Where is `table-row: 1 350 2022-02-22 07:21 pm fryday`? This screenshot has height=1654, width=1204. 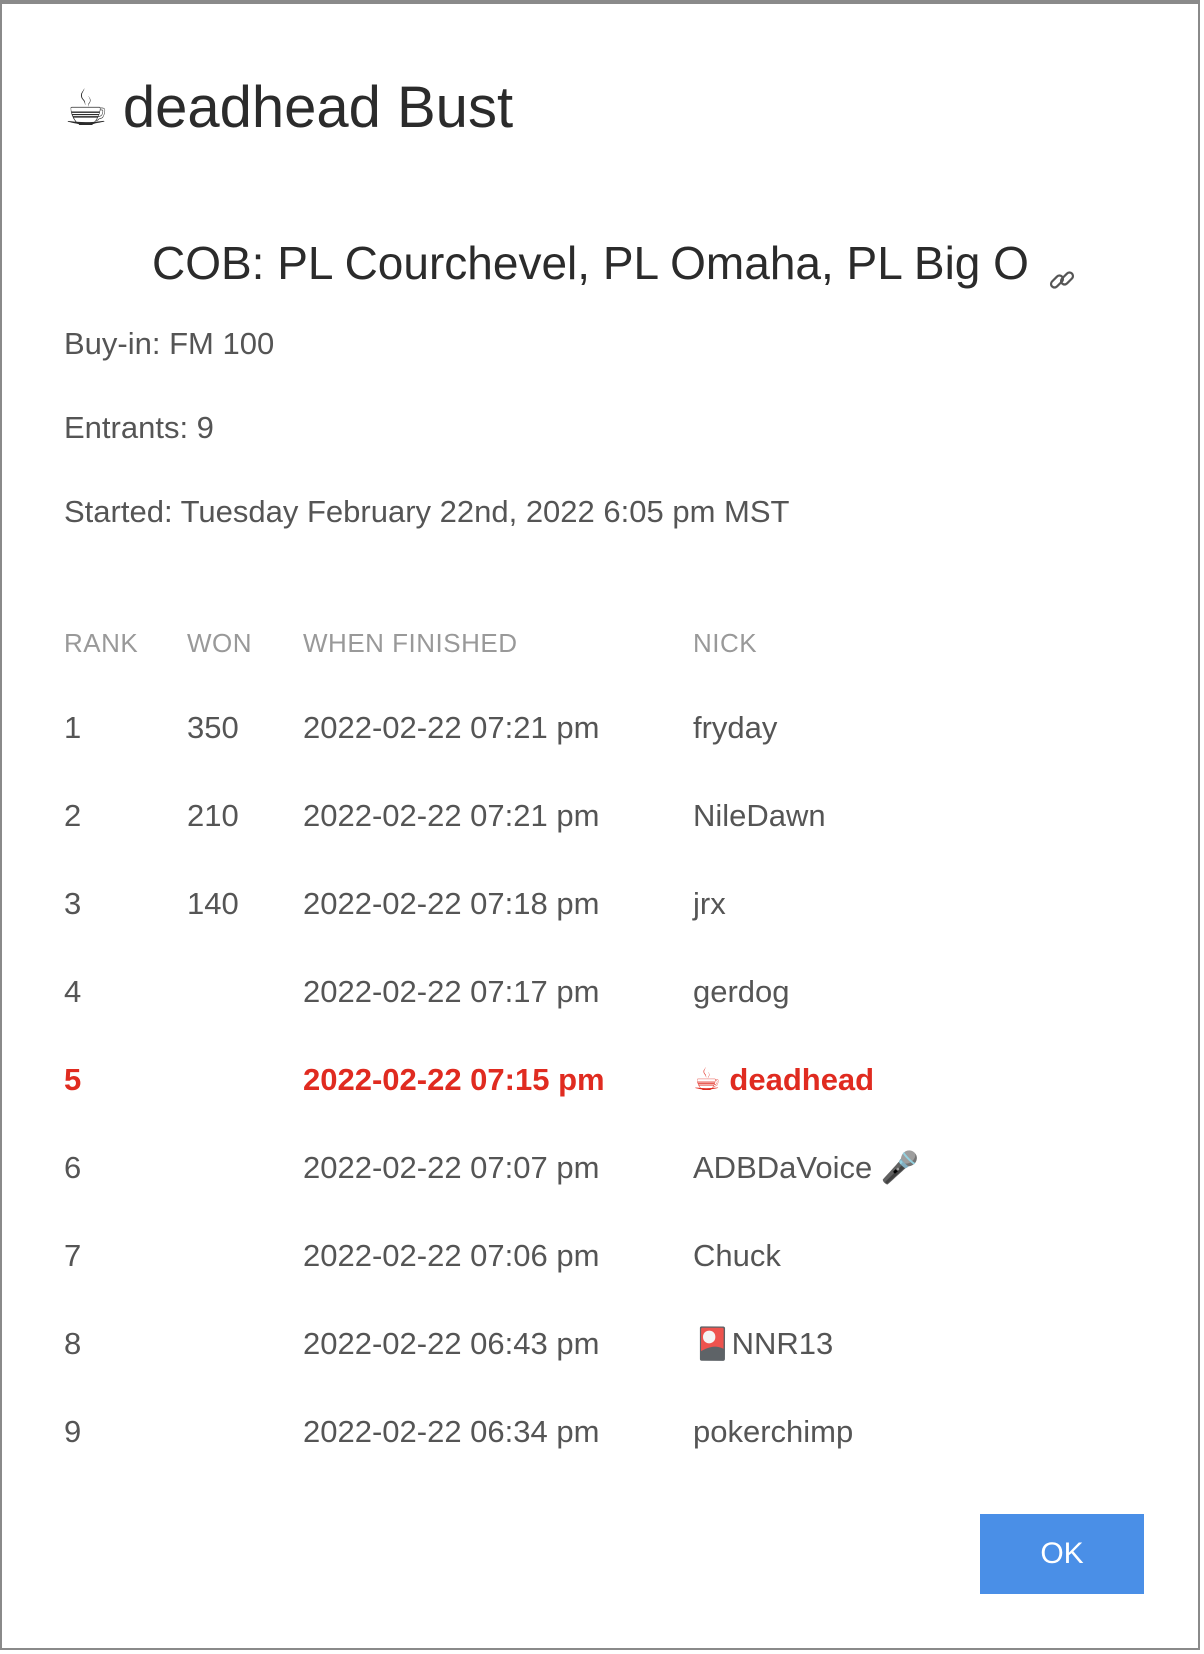
table-row: 1 350 2022-02-22 07:21 pm fryday is located at coordinates (602, 728).